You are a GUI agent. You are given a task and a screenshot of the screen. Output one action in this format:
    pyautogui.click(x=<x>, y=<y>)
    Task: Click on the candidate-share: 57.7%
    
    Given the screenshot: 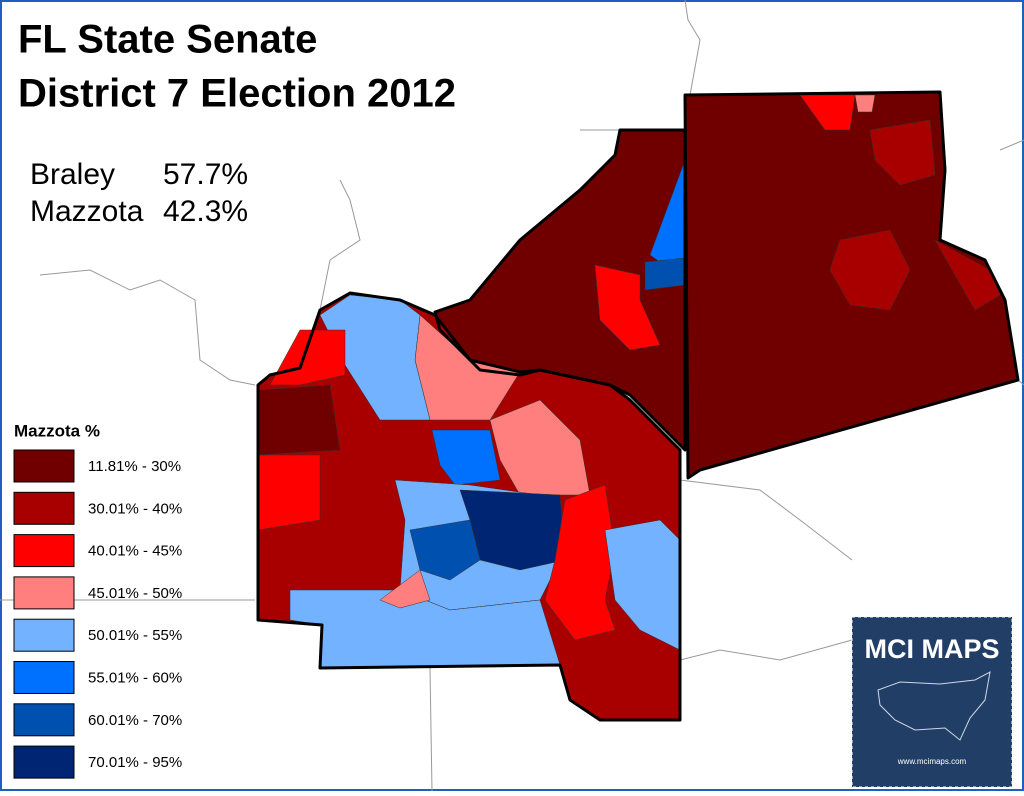 What is the action you would take?
    pyautogui.click(x=205, y=174)
    